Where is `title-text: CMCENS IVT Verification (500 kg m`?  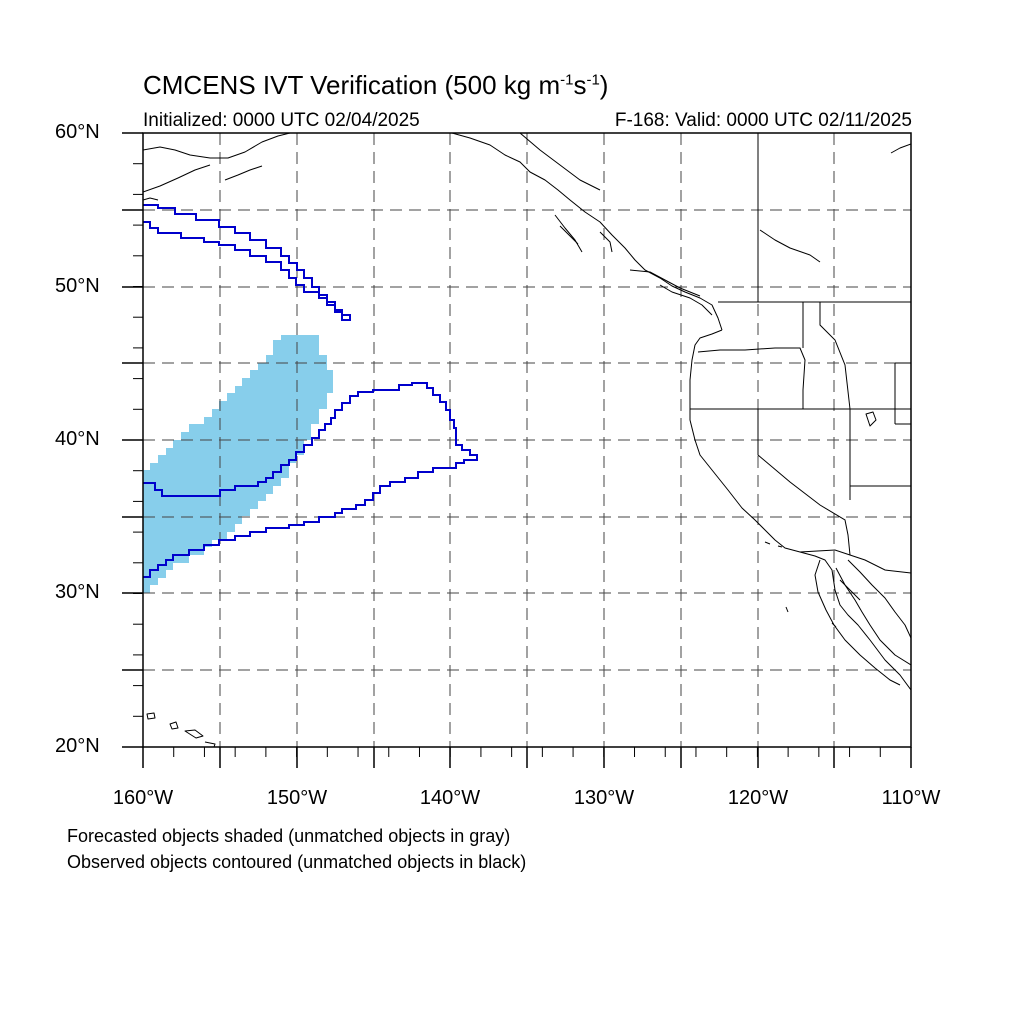
title-text: CMCENS IVT Verification (500 kg m is located at coordinates (352, 85).